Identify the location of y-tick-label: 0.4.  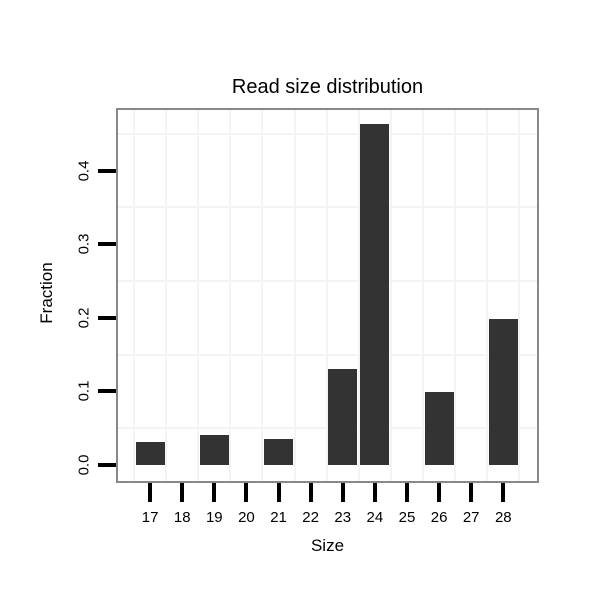
(84, 171).